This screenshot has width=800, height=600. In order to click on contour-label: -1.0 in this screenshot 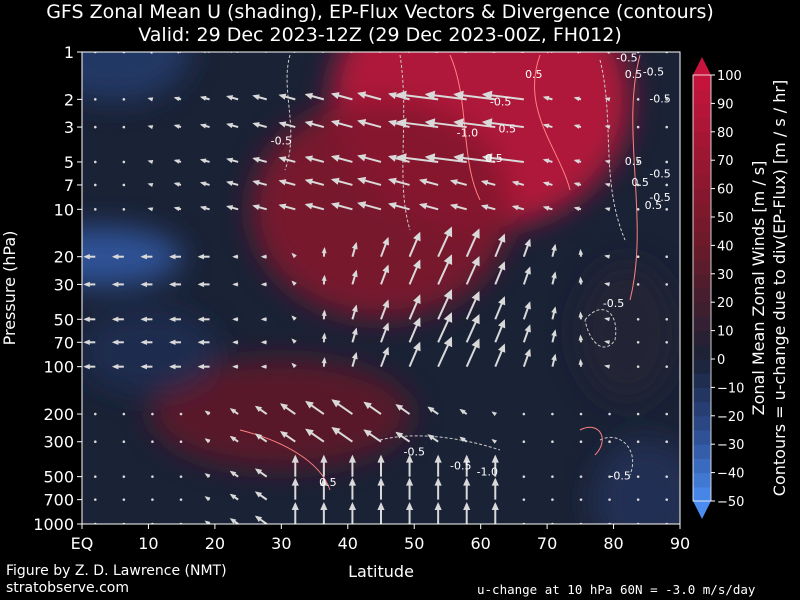, I will do `click(487, 471)`.